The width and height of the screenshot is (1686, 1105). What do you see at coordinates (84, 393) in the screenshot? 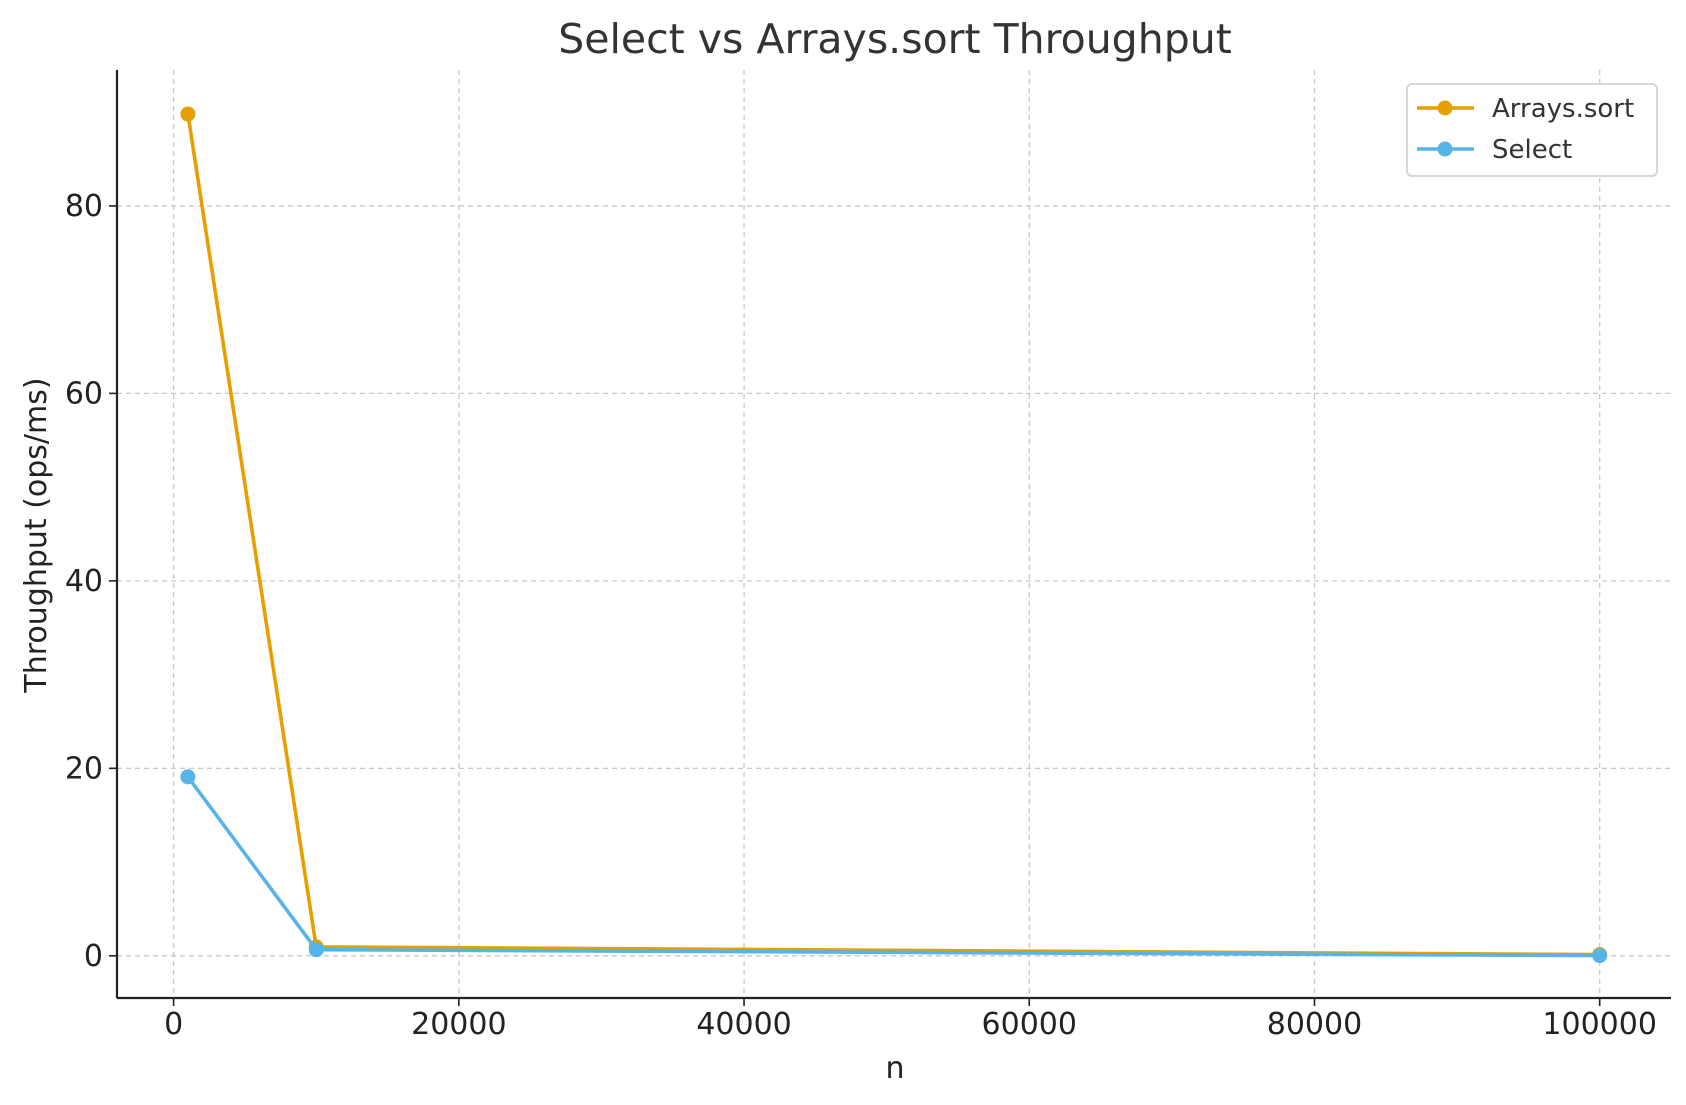
I see `y-tick-label: 60` at bounding box center [84, 393].